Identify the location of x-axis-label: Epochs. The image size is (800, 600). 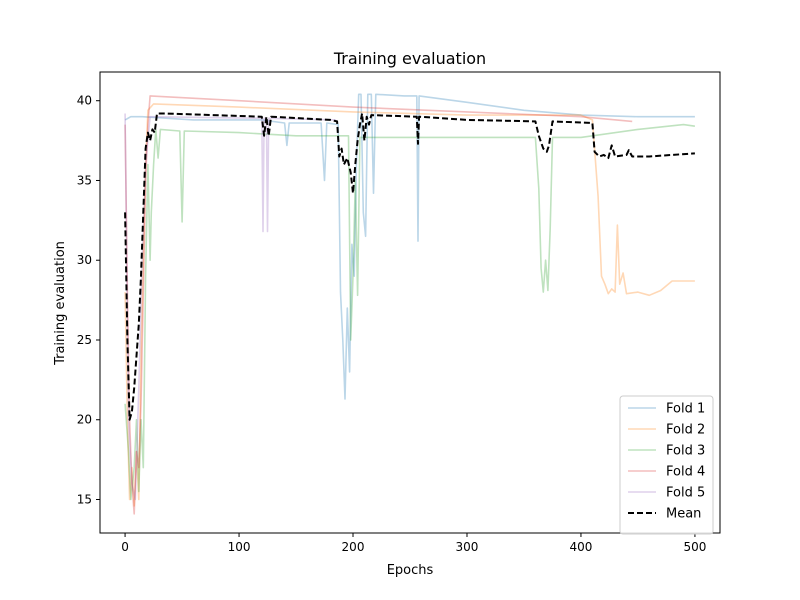
(410, 570).